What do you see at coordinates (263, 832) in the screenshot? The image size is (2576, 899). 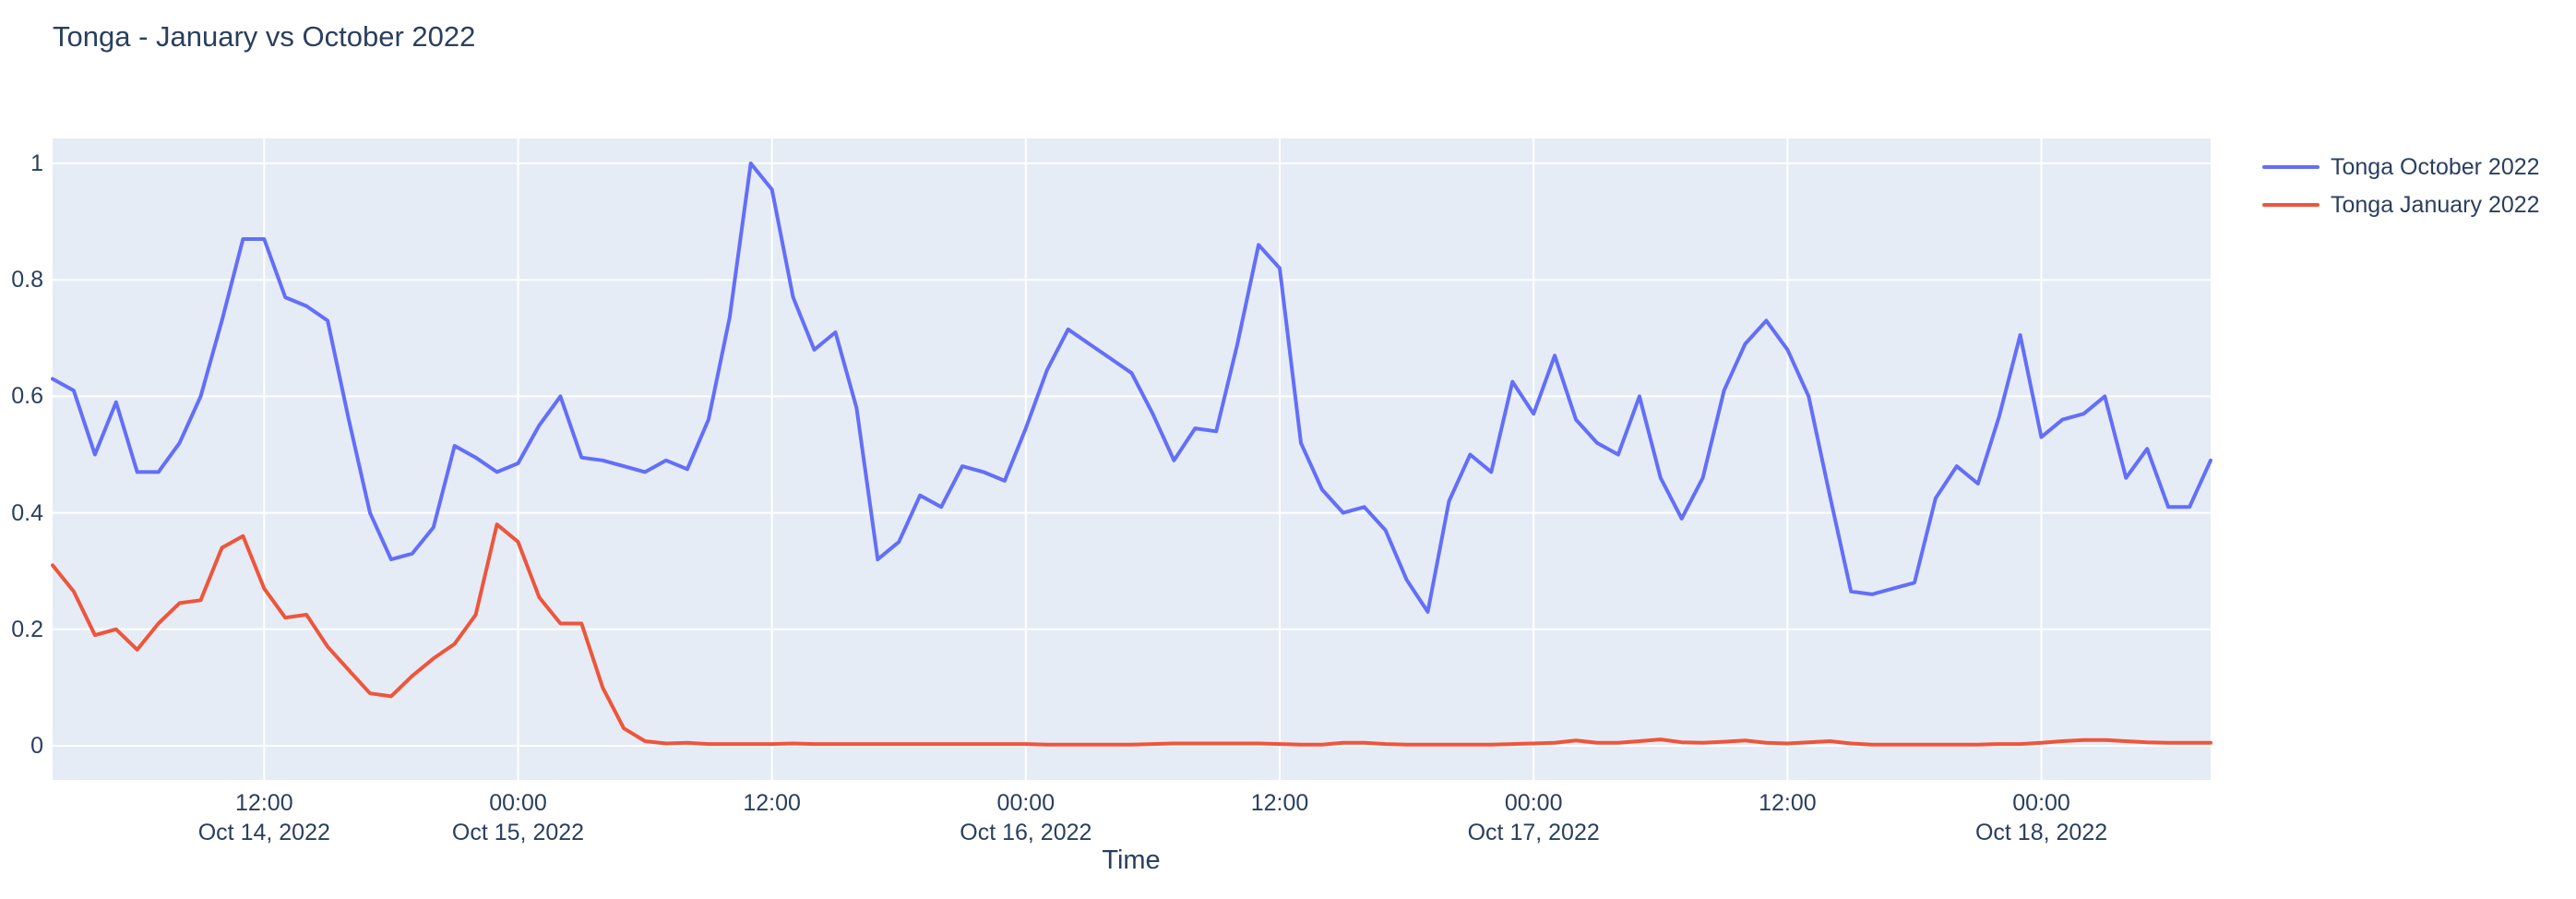 I see `x-tick-date: Oct 14, 2022` at bounding box center [263, 832].